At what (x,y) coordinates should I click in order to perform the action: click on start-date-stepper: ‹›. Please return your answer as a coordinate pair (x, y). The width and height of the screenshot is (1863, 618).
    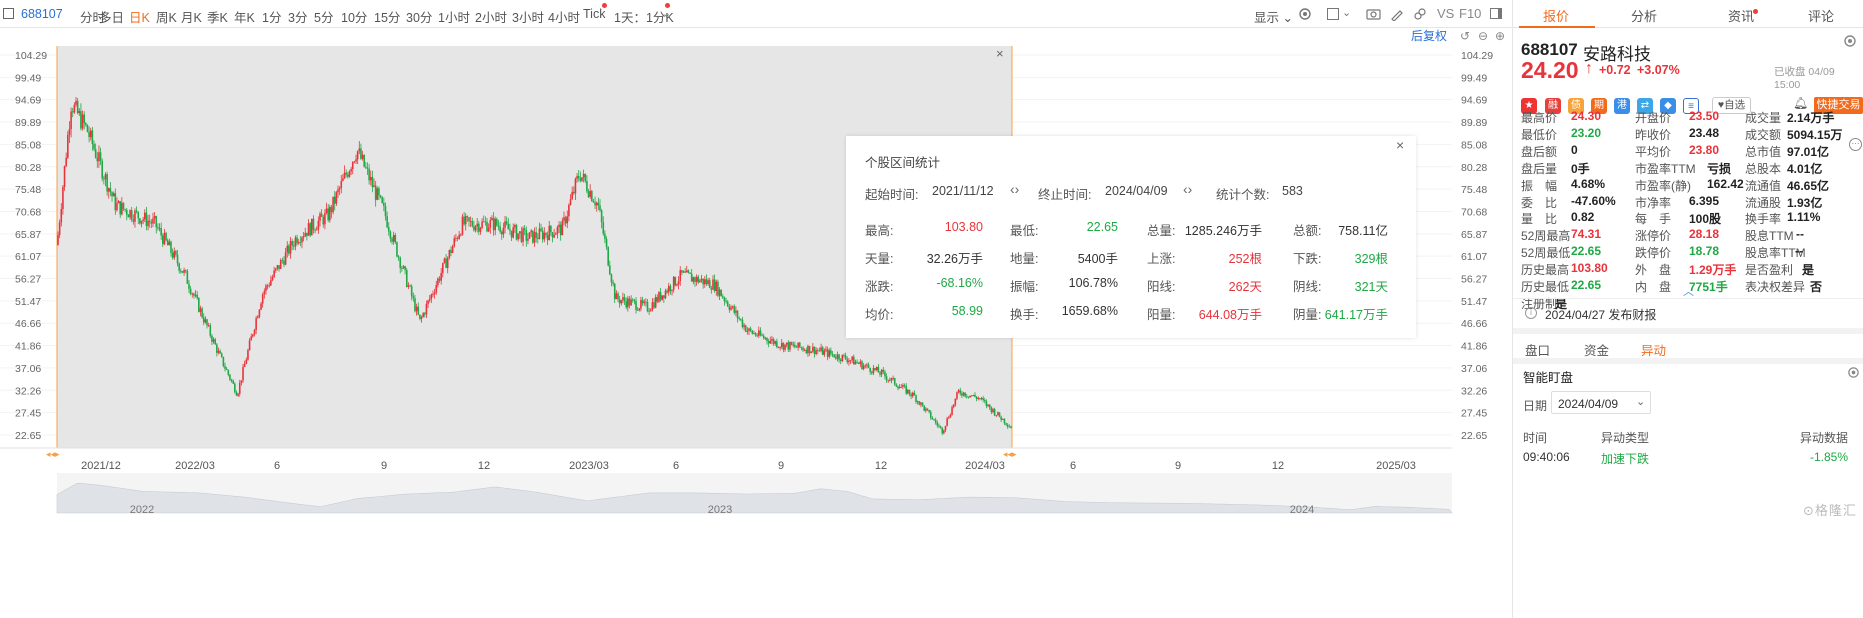
    Looking at the image, I should click on (1015, 189).